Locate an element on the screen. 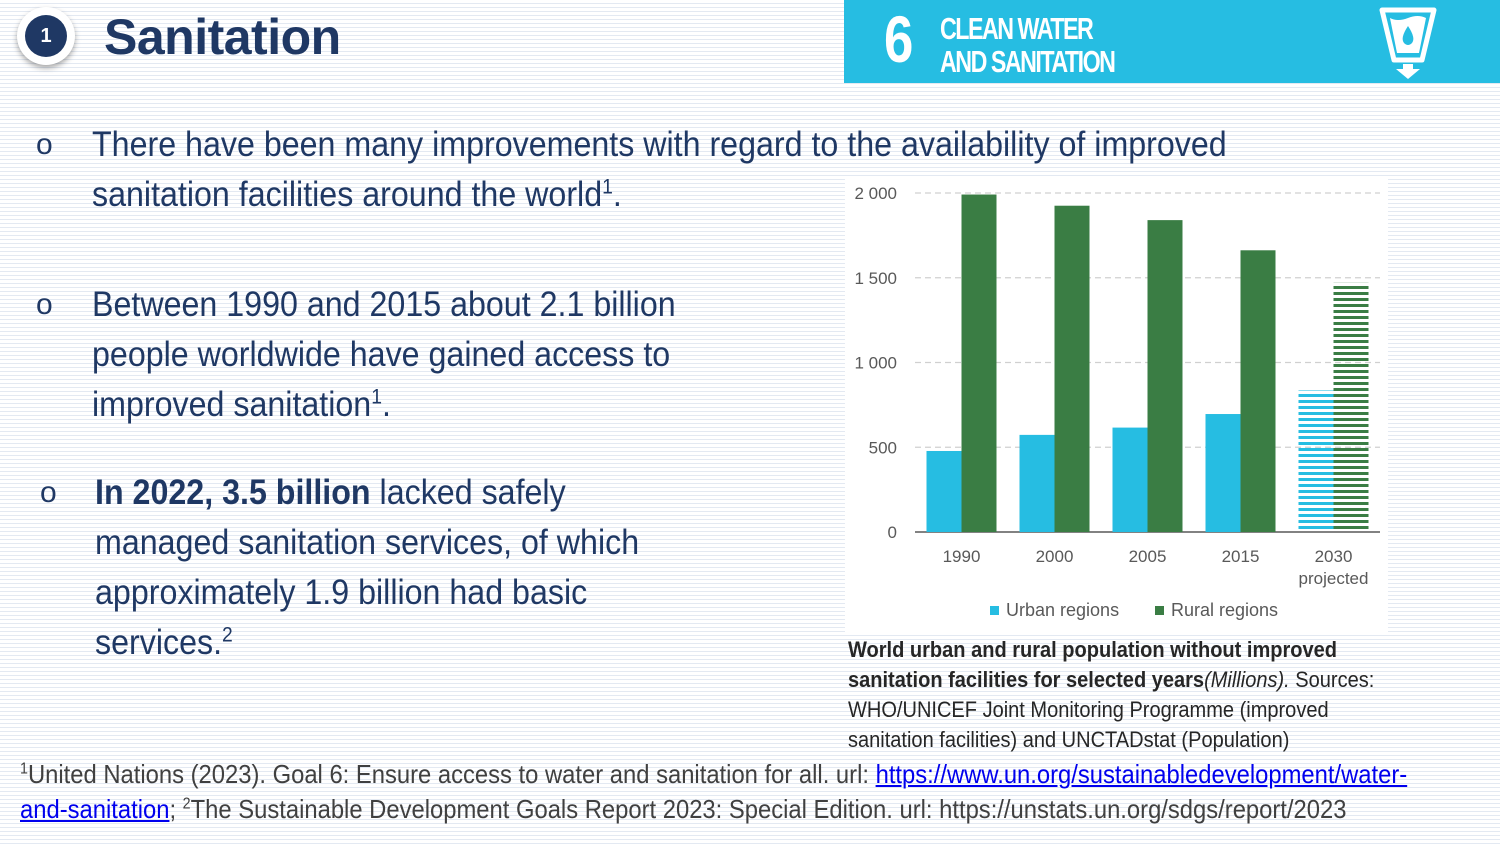 The height and width of the screenshot is (844, 1500). y-tick-label: 1 500 is located at coordinates (875, 278).